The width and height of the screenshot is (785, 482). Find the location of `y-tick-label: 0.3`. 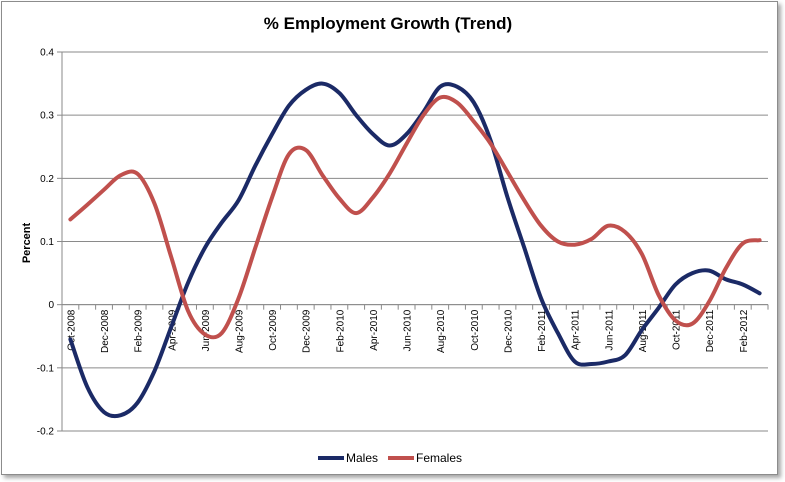

y-tick-label: 0.3 is located at coordinates (47, 116).